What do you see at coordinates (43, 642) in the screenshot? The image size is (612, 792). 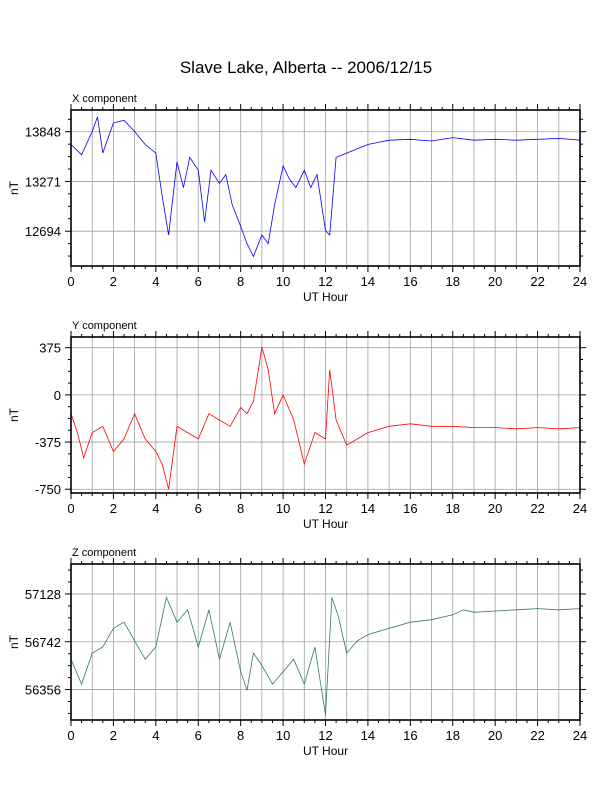 I see `y-tick-label: 56742` at bounding box center [43, 642].